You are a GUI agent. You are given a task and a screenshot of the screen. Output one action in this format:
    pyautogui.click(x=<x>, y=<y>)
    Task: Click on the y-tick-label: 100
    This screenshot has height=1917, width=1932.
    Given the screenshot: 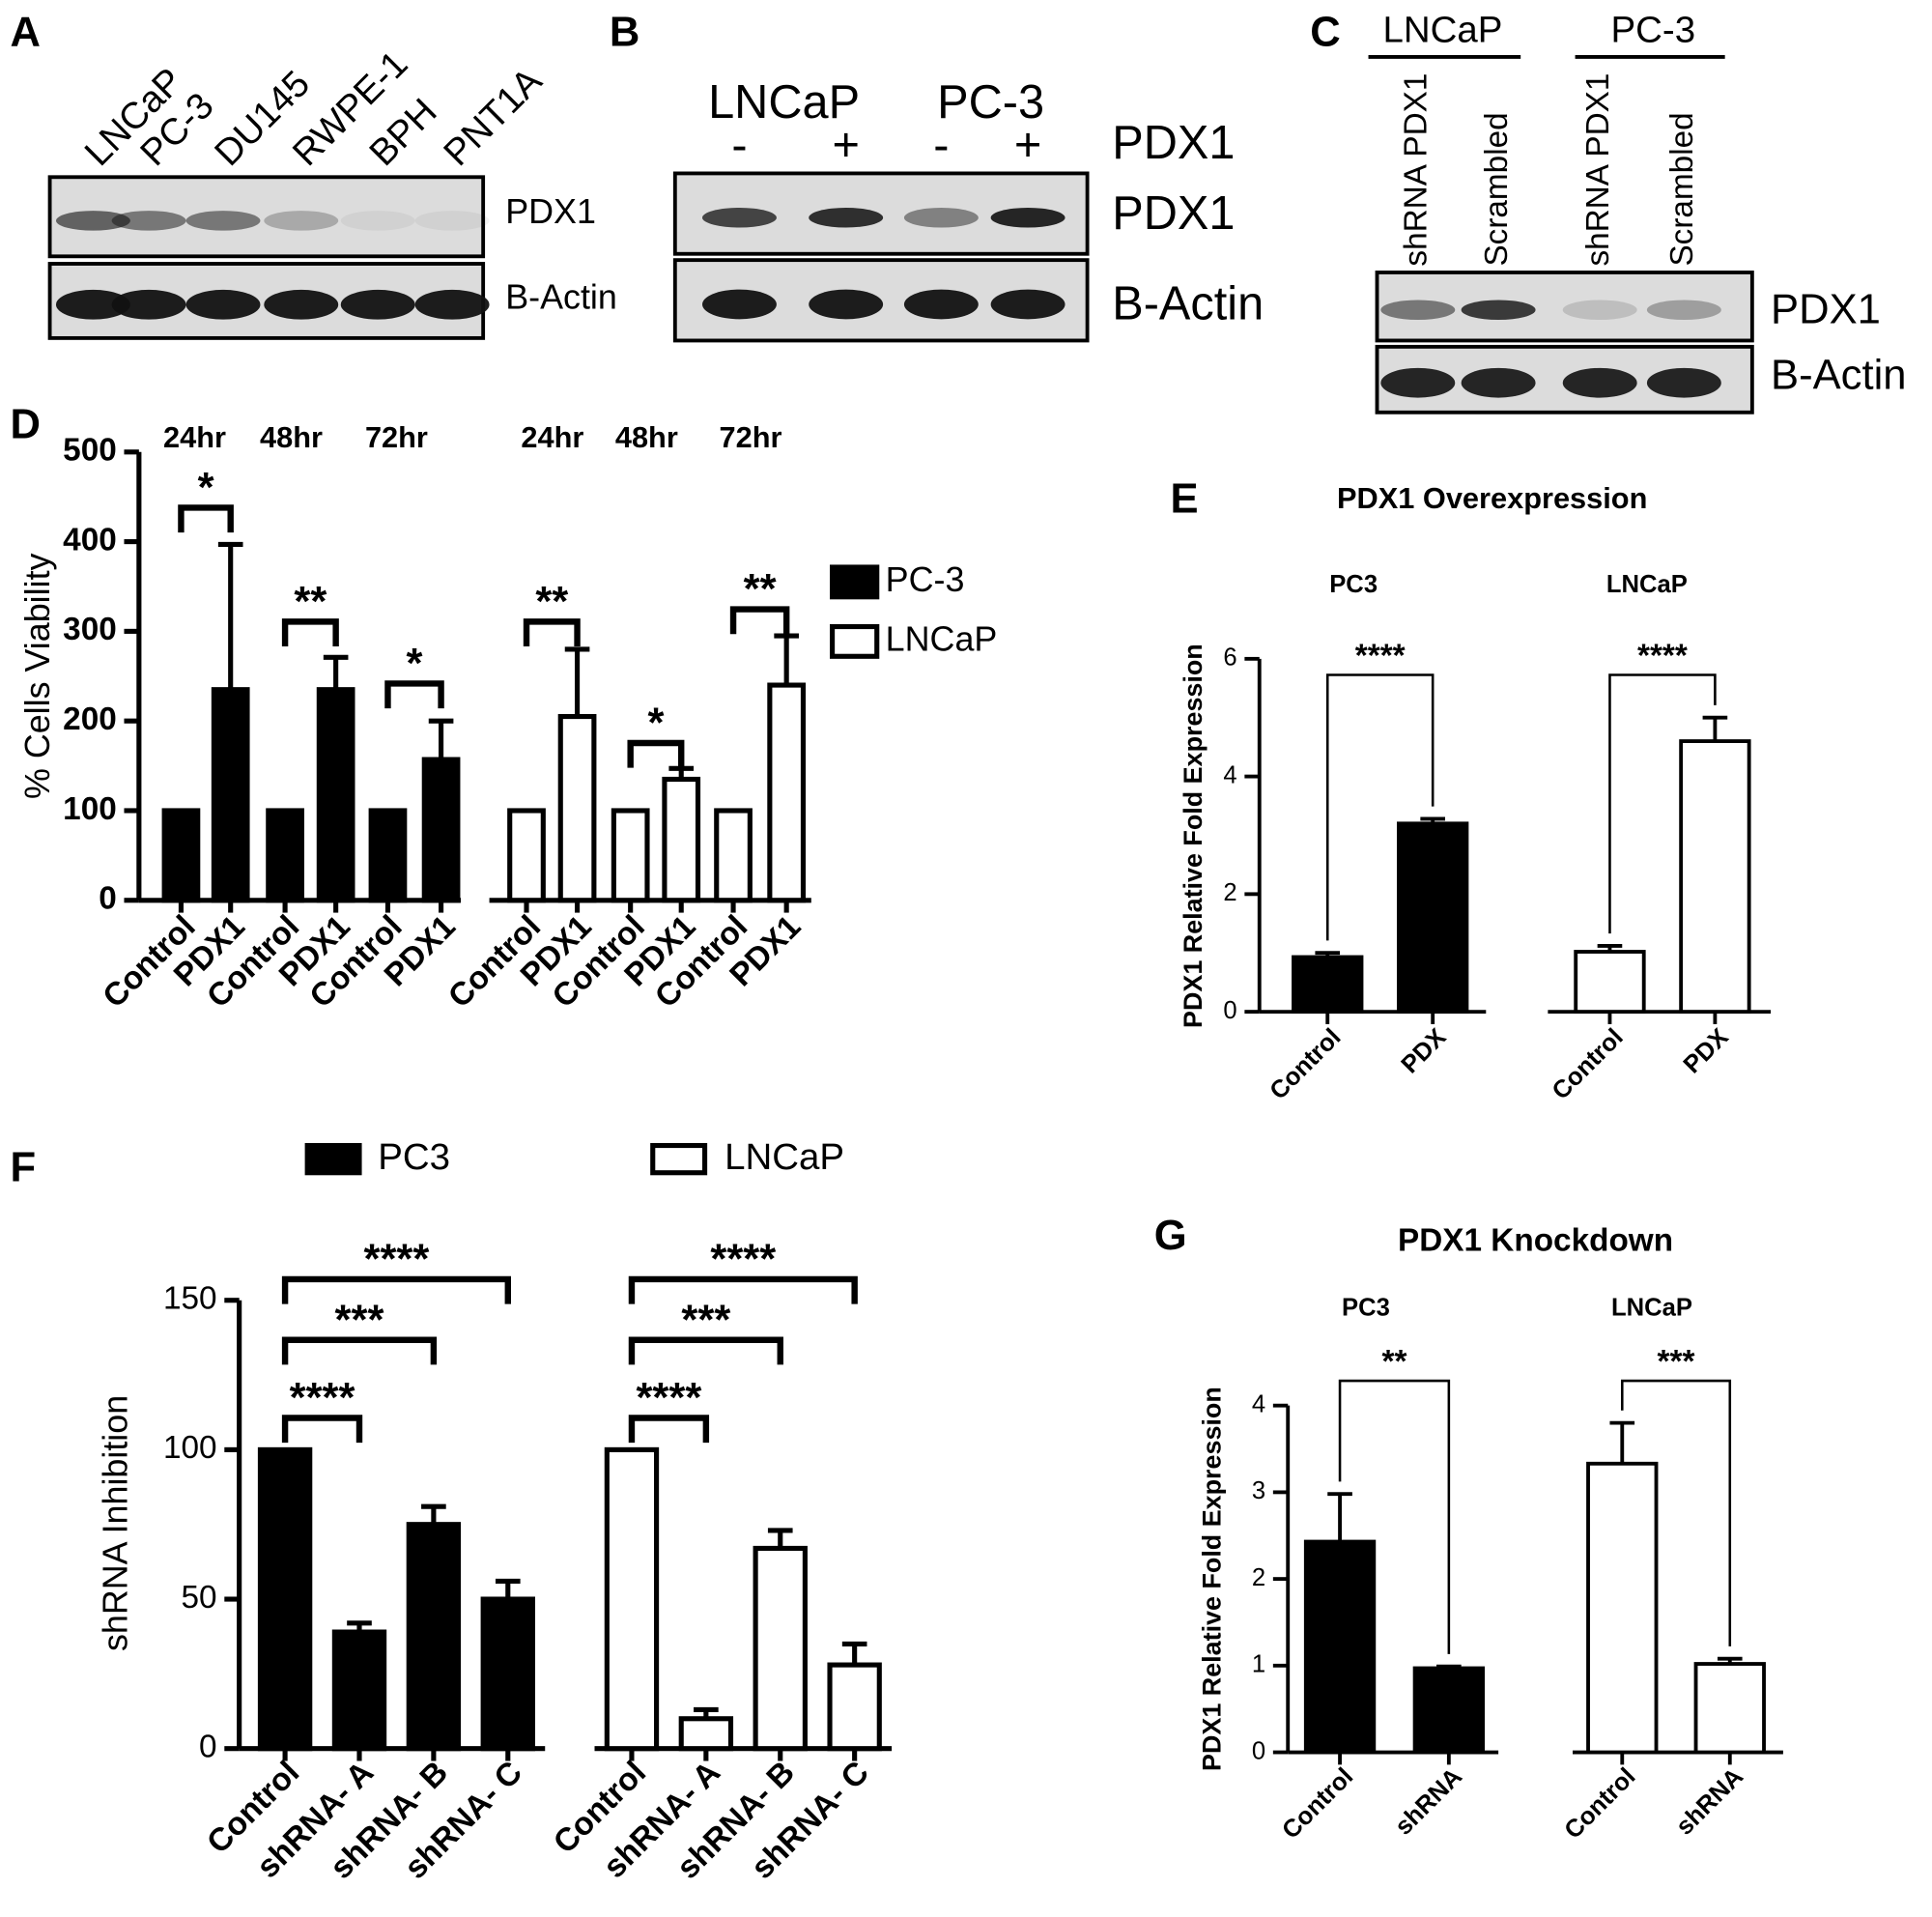 What is the action you would take?
    pyautogui.click(x=190, y=1448)
    